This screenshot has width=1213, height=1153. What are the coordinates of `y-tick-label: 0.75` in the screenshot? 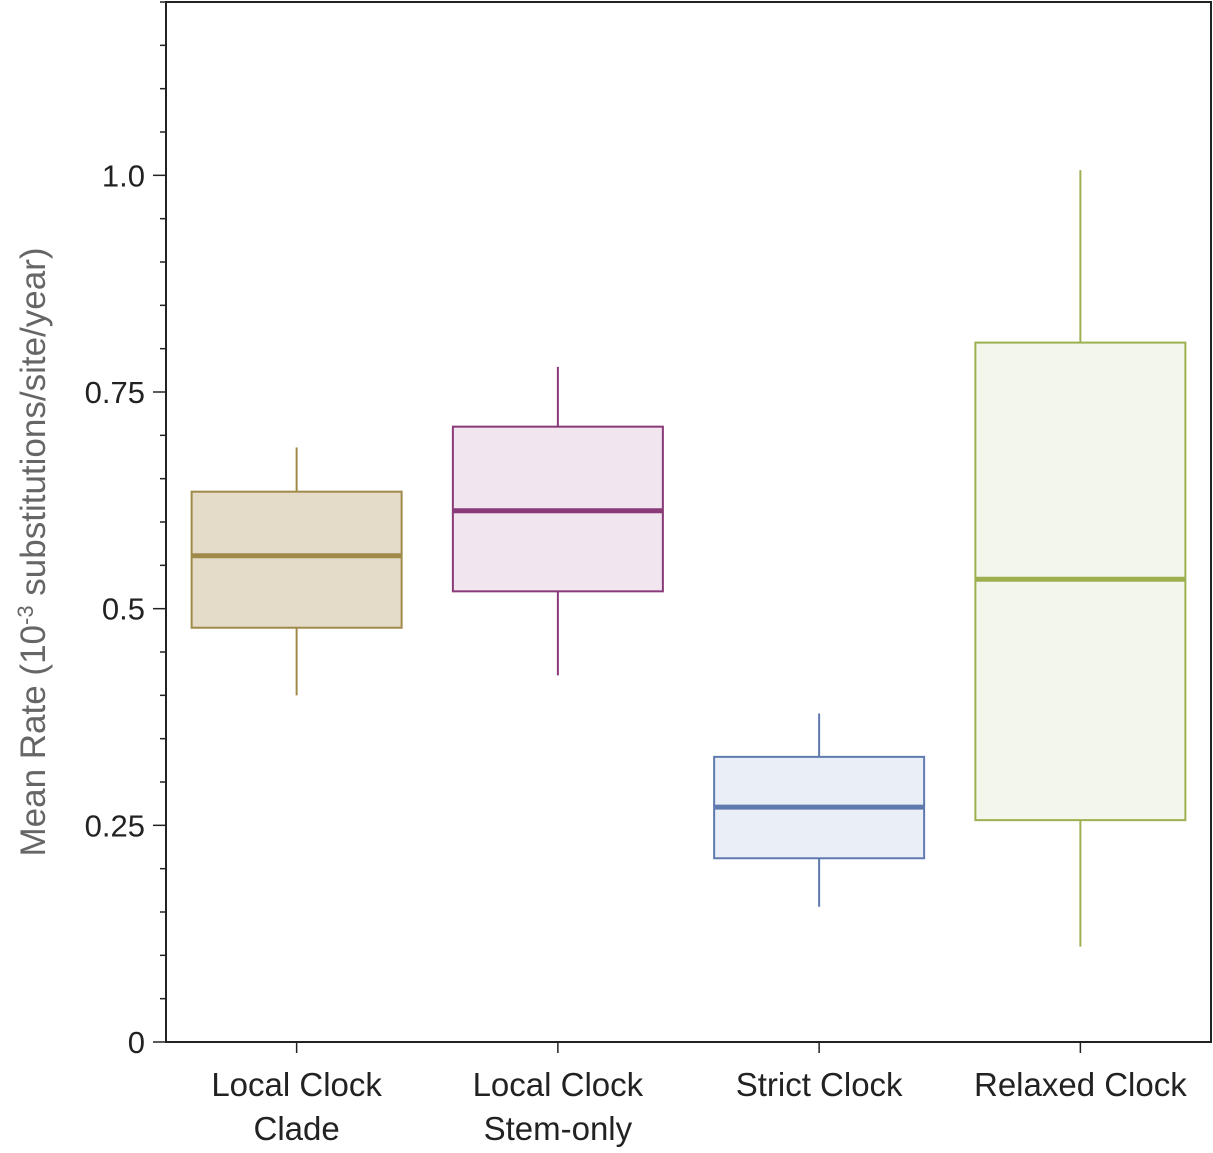 It's located at (115, 392).